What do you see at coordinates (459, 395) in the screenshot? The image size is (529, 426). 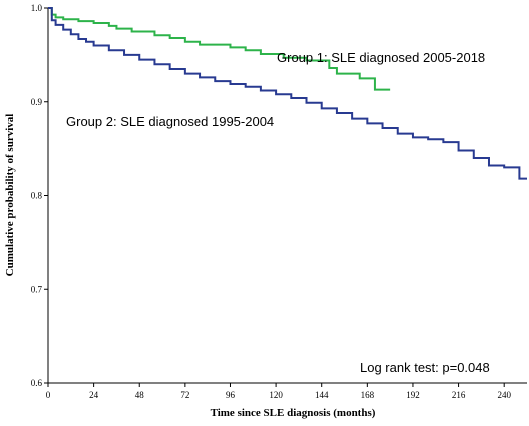 I see `x-tick-label: 216` at bounding box center [459, 395].